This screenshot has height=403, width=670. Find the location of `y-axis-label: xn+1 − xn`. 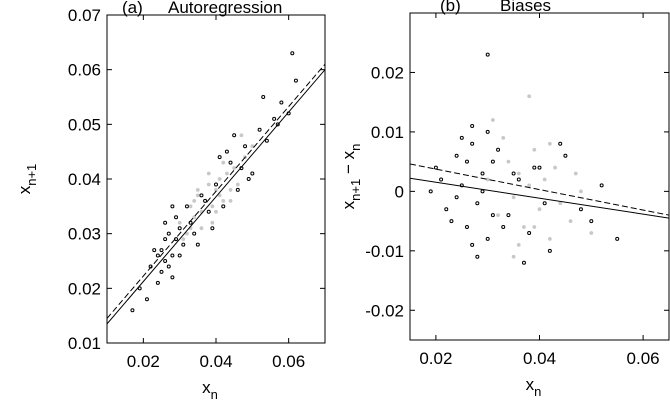

y-axis-label: xn+1 − xn is located at coordinates (351, 177).